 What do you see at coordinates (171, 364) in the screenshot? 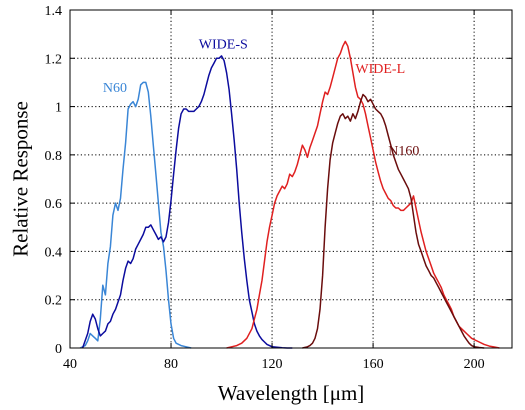
I see `x-tick-label: 80` at bounding box center [171, 364].